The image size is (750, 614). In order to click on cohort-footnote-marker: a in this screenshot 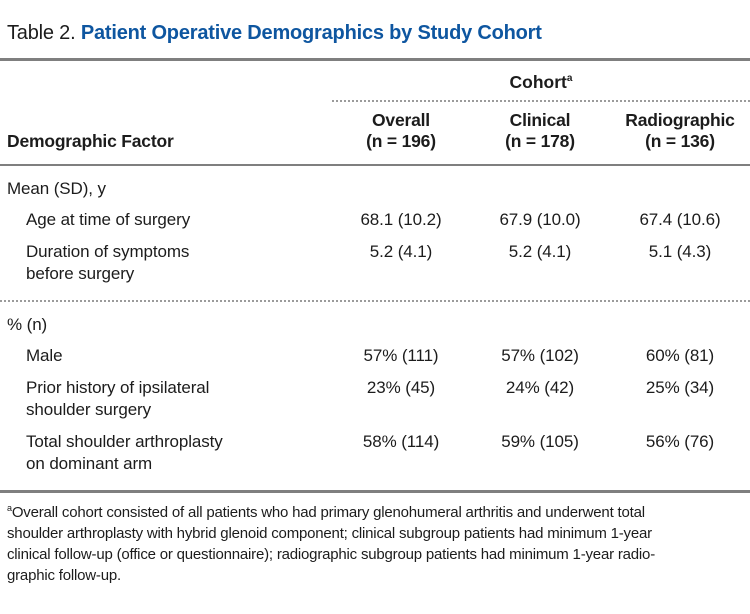, I will do `click(569, 79)`.